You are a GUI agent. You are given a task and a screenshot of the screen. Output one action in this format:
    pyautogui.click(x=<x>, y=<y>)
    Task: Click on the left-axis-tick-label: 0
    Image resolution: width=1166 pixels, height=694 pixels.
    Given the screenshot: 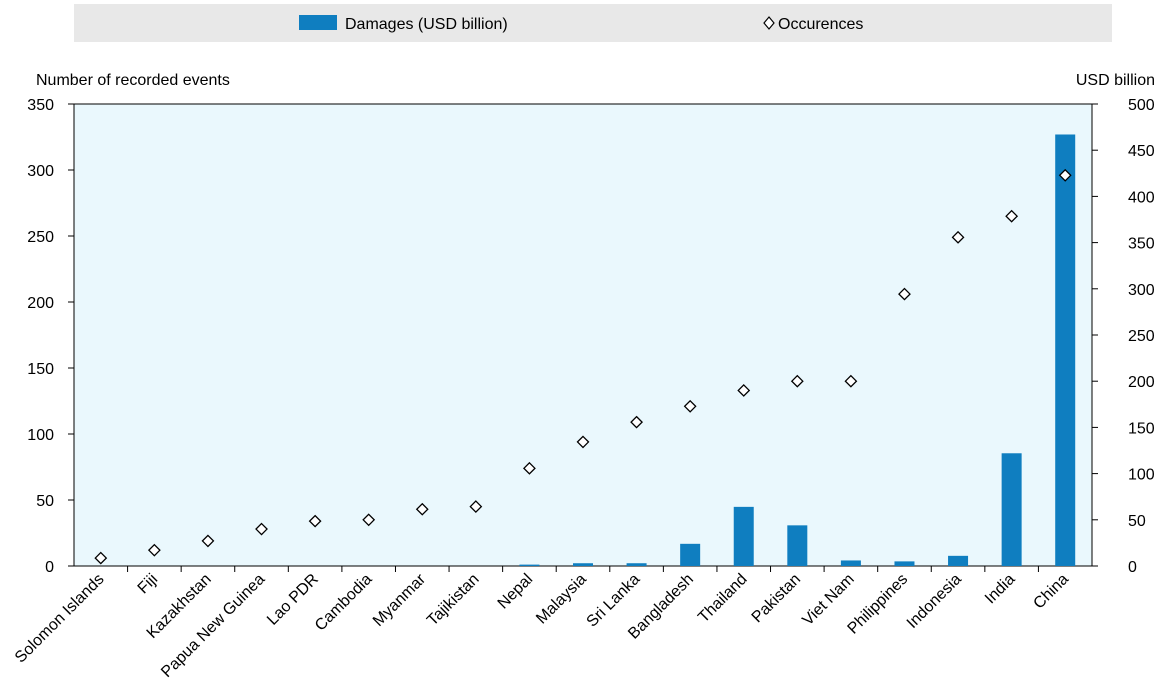 What is the action you would take?
    pyautogui.click(x=49, y=567)
    